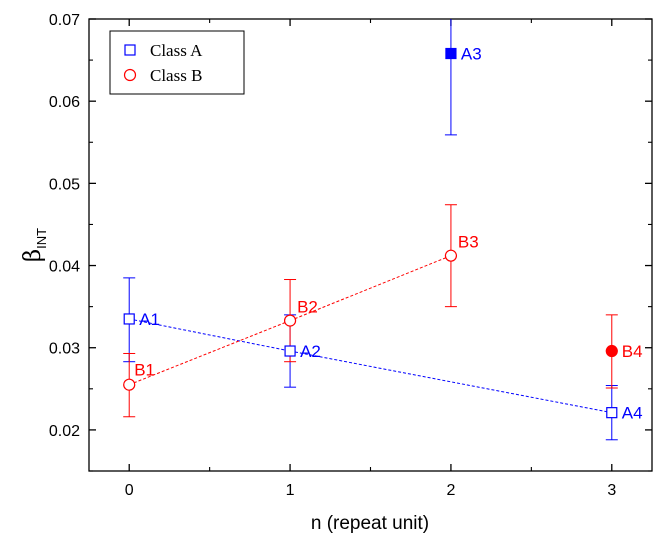 The height and width of the screenshot is (533, 660). I want to click on legend-marker-circle, so click(130, 75).